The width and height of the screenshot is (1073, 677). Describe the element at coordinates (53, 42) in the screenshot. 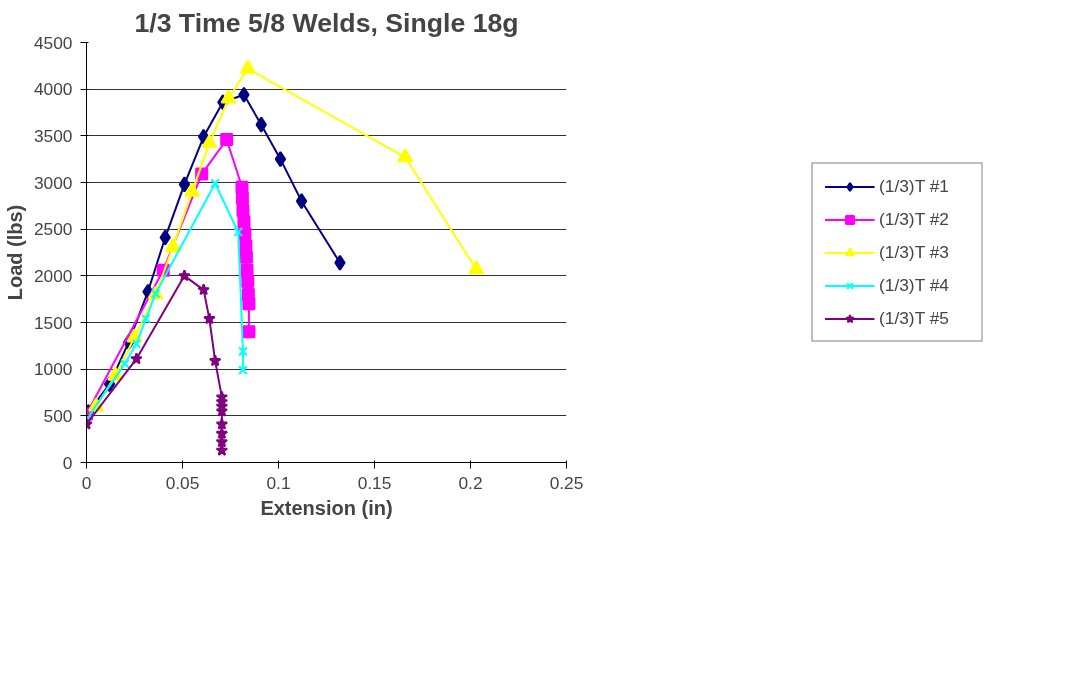

I see `y-tick-label: 4500` at that location.